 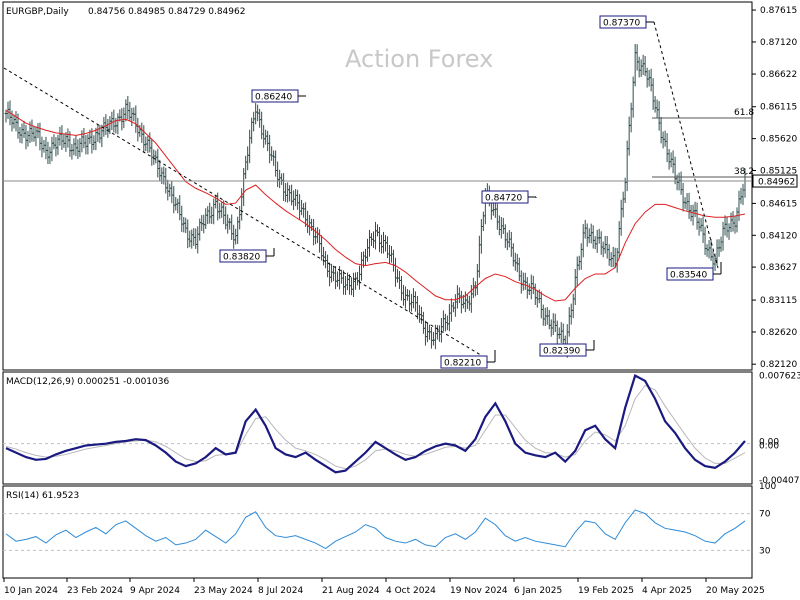 I want to click on callout-label: 0.87370, so click(x=621, y=24).